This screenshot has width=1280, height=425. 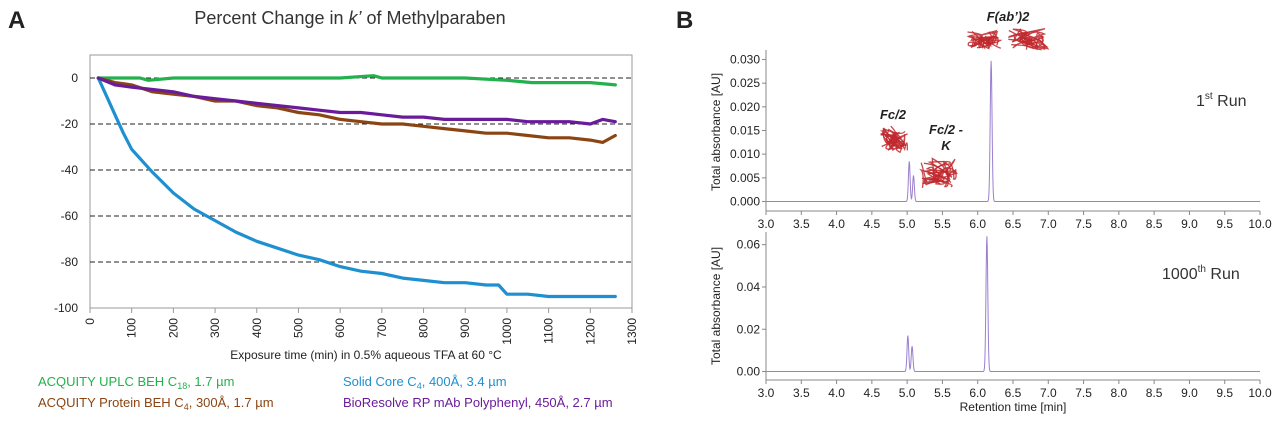 What do you see at coordinates (271, 18) in the screenshot?
I see `title-prefix: Percent Change in` at bounding box center [271, 18].